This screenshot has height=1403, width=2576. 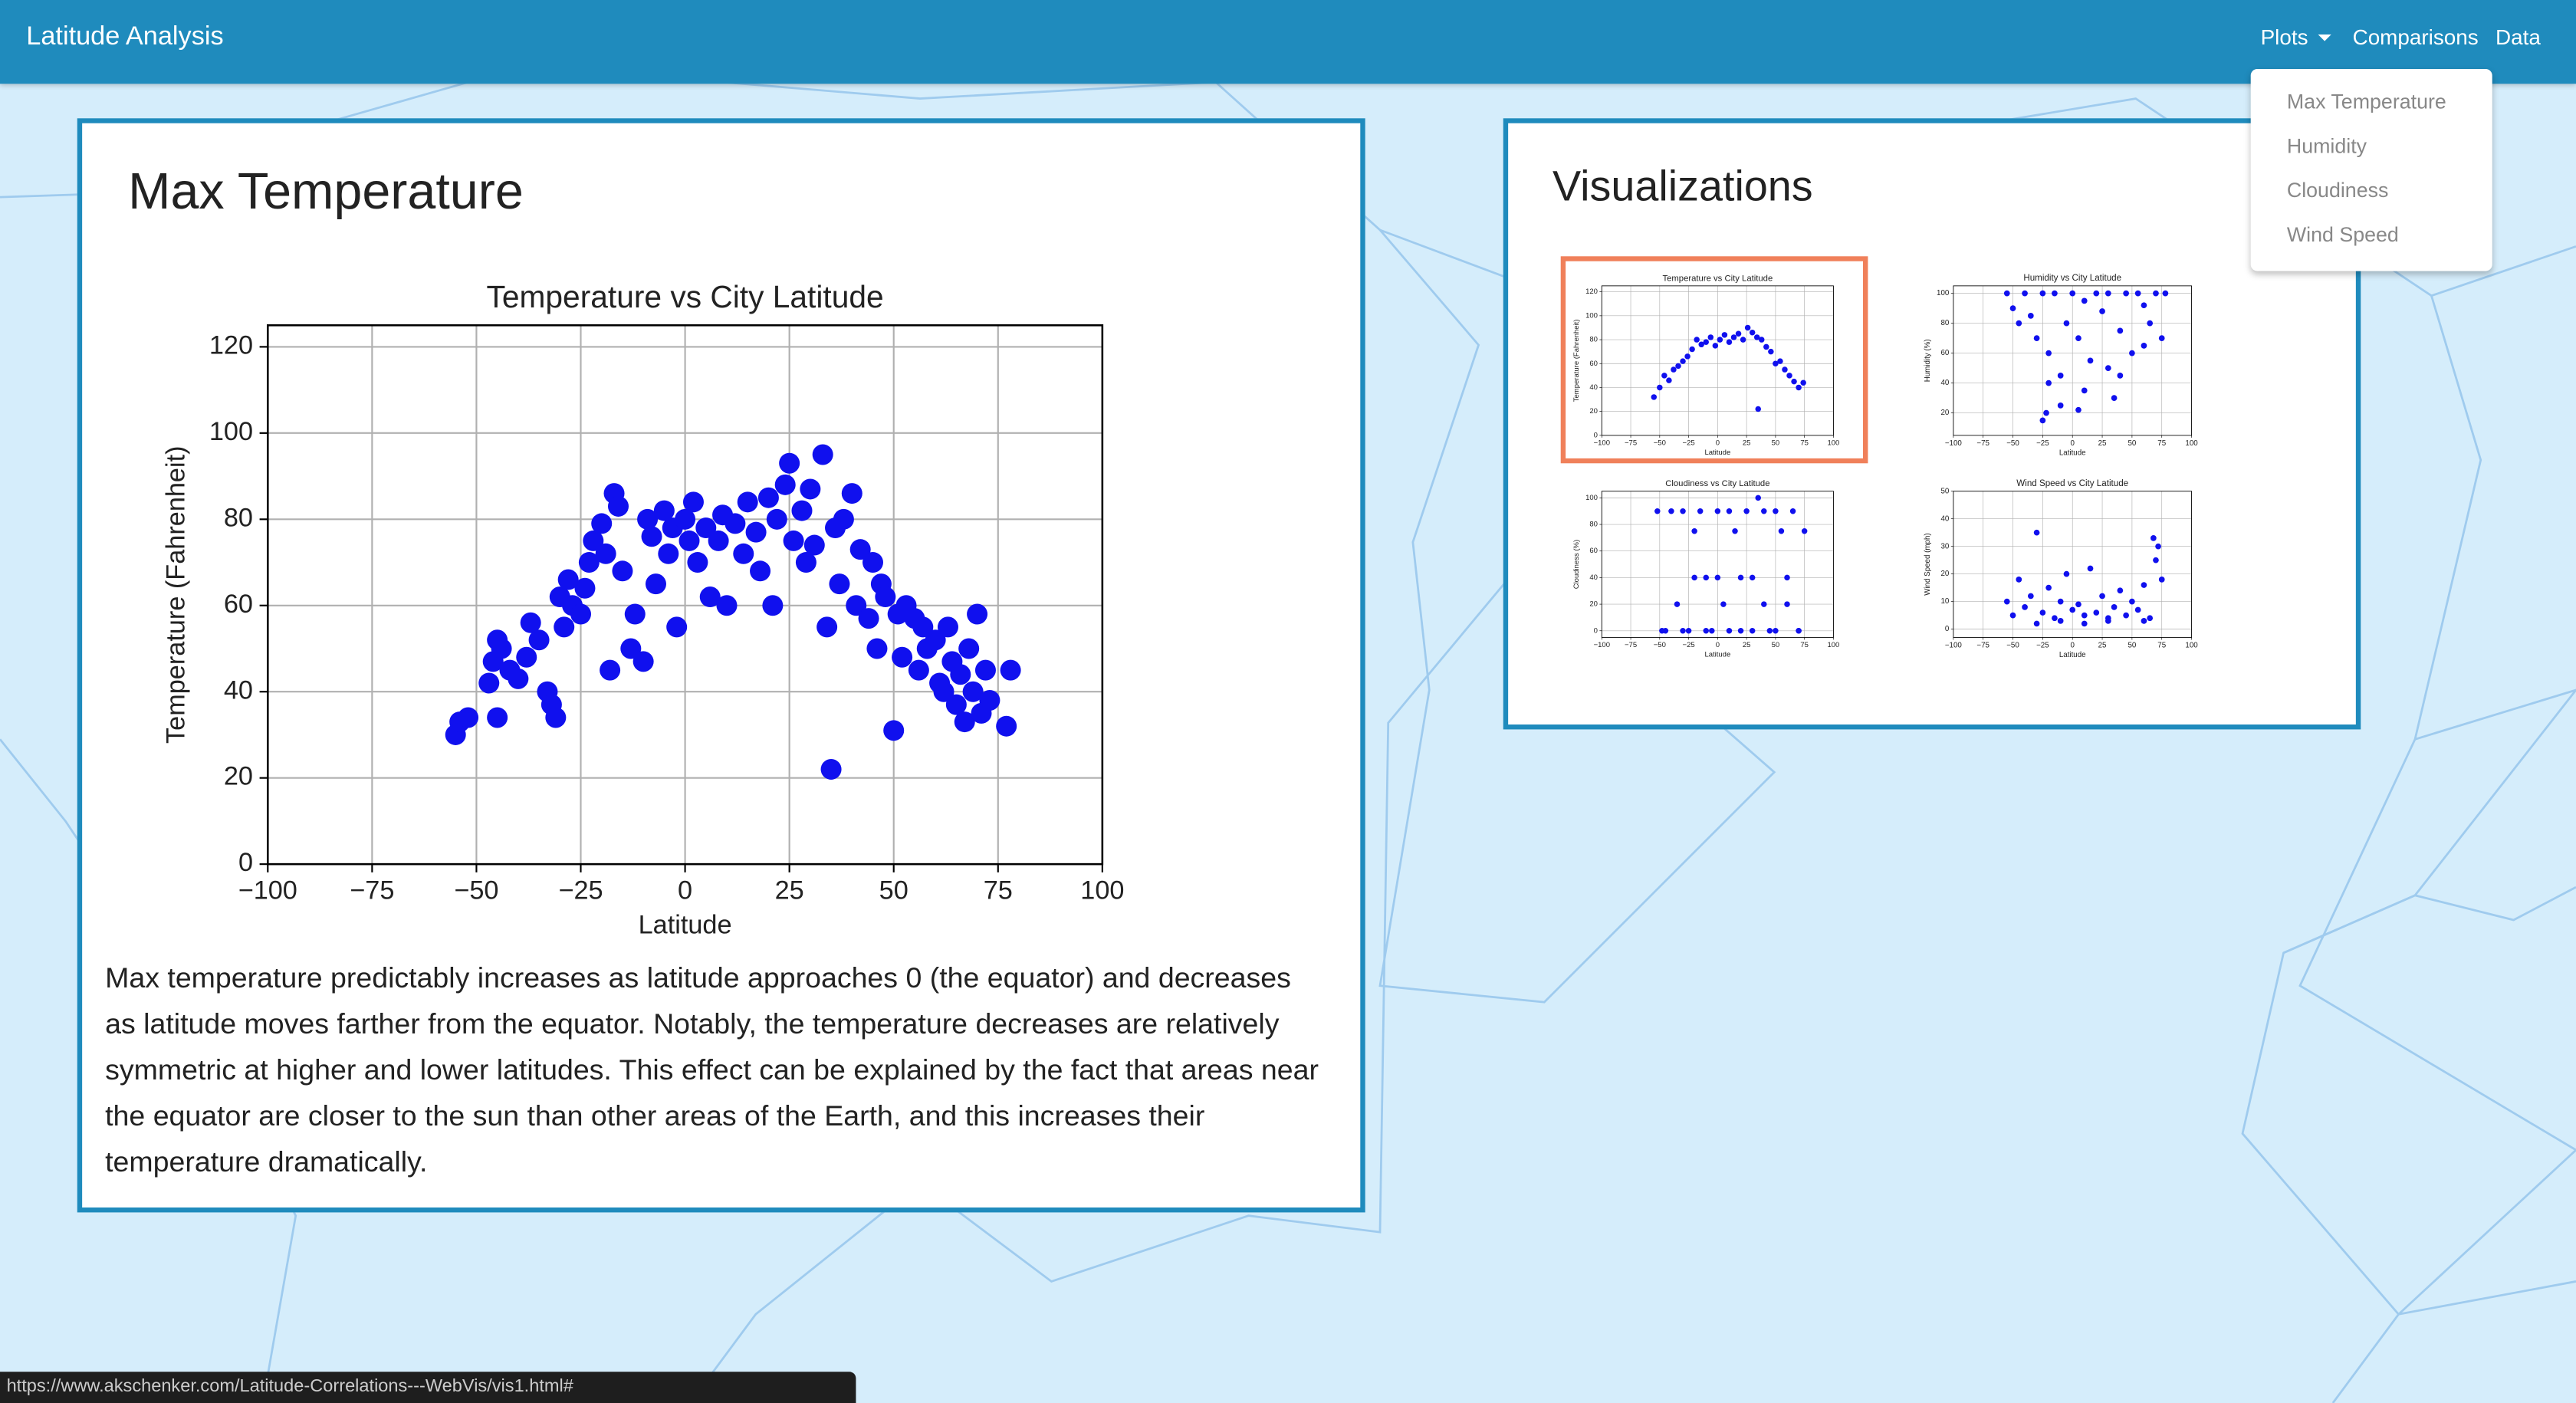 I want to click on brand: Latitude Analysis, so click(x=125, y=37).